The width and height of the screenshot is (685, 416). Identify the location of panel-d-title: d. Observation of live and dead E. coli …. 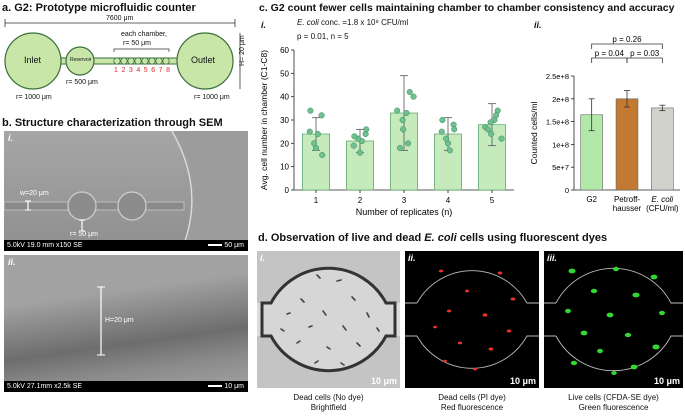
(432, 238).